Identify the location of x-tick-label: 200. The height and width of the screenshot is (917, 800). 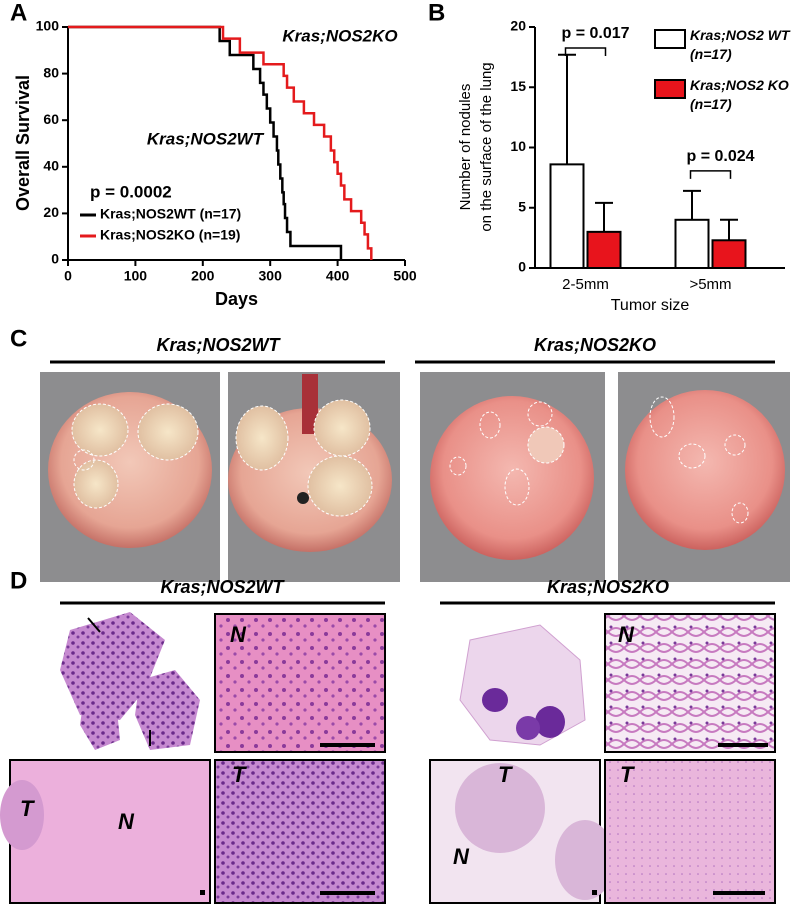
(203, 276).